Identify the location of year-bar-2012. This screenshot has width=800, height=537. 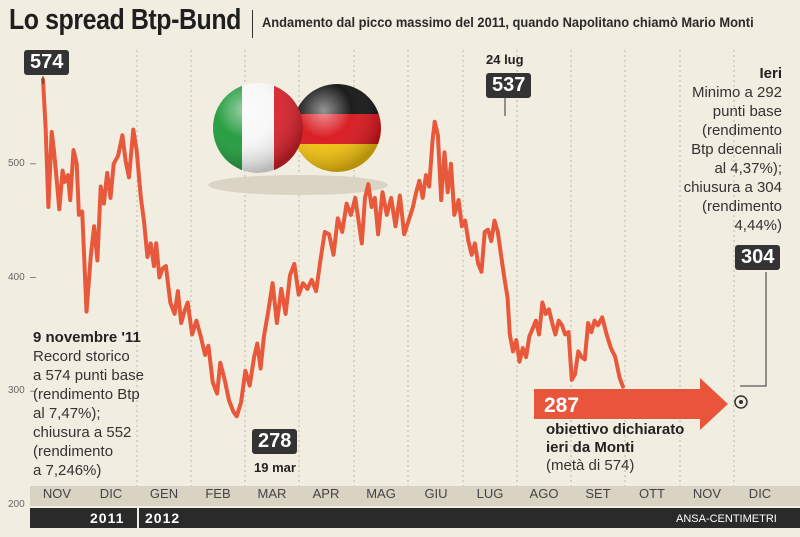
(469, 518).